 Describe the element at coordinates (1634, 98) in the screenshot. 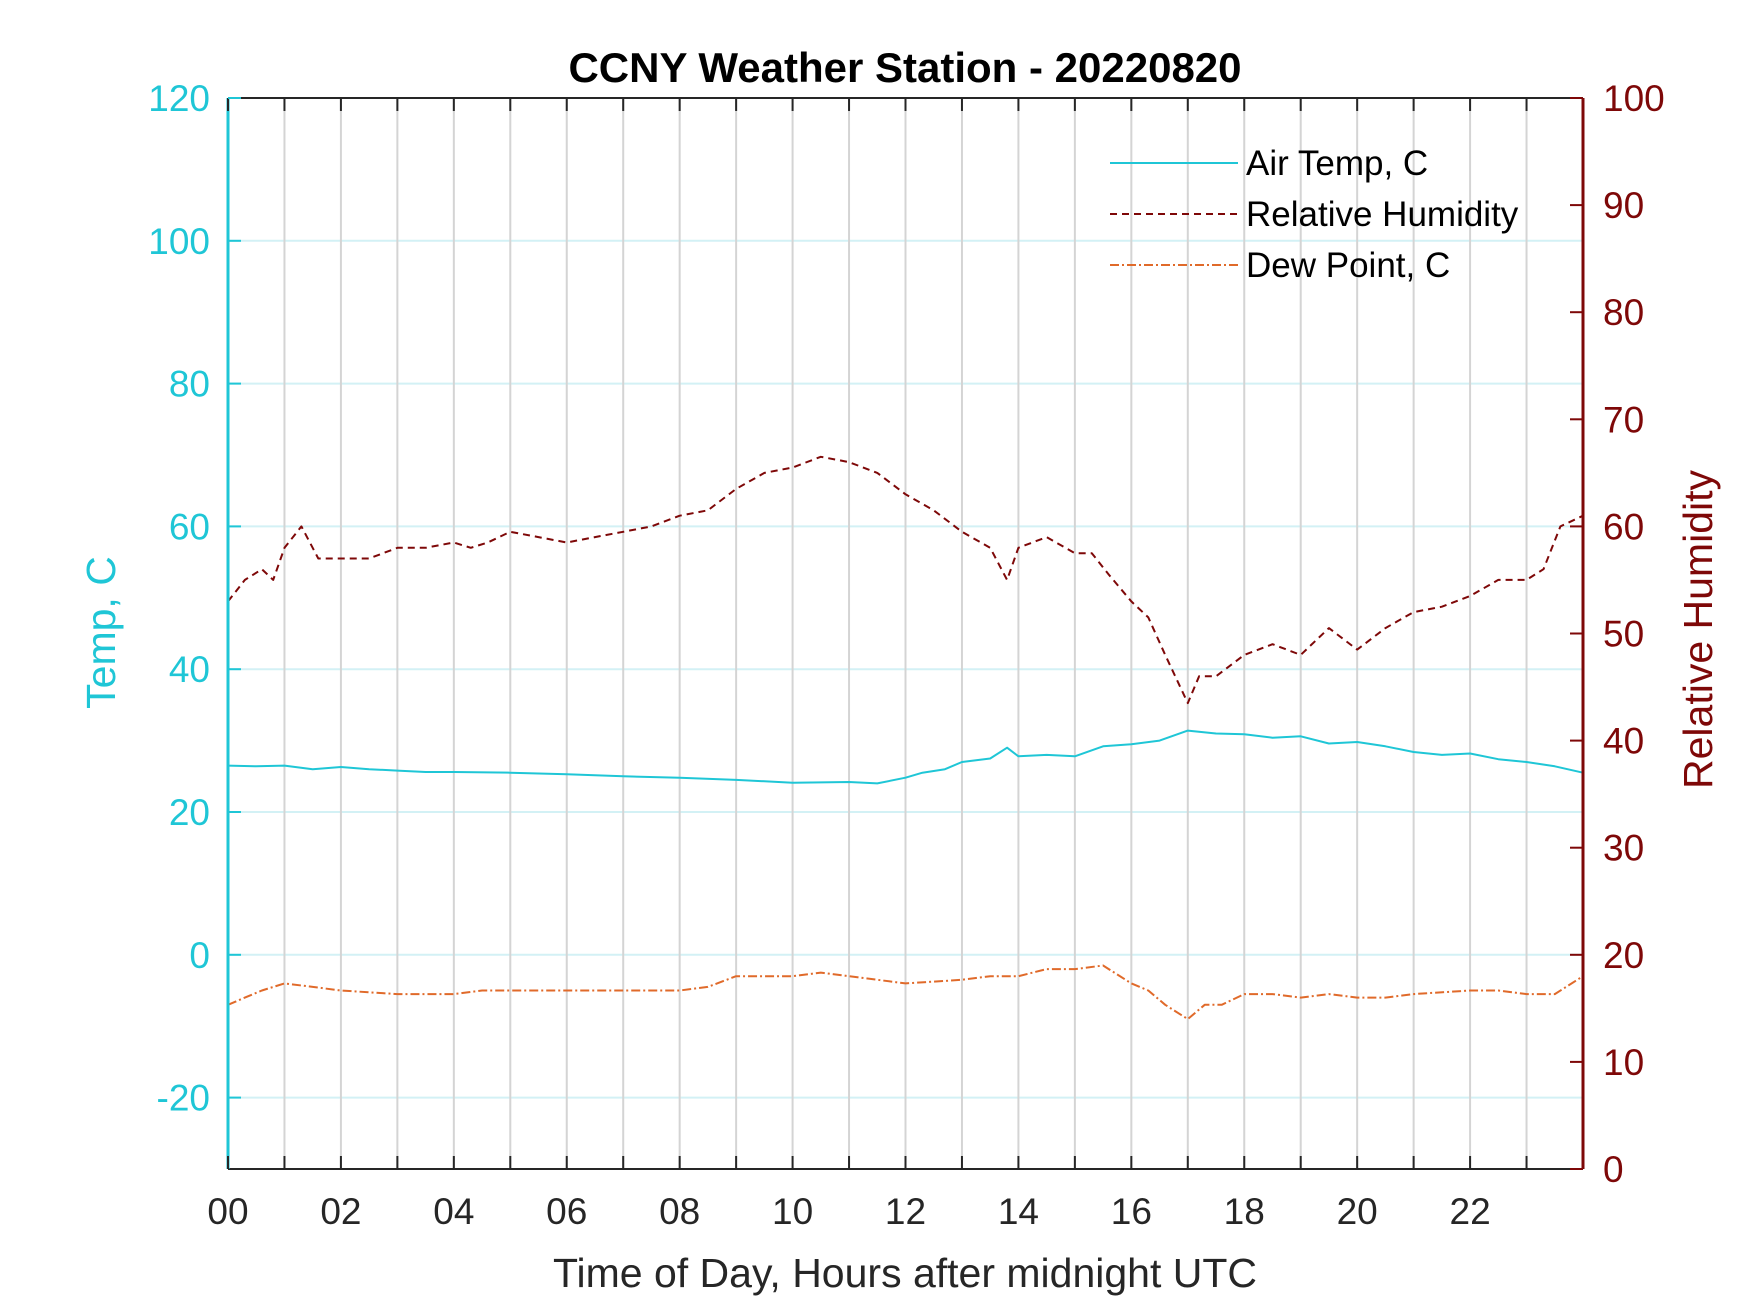

I see `y-tick-label-right: 100` at that location.